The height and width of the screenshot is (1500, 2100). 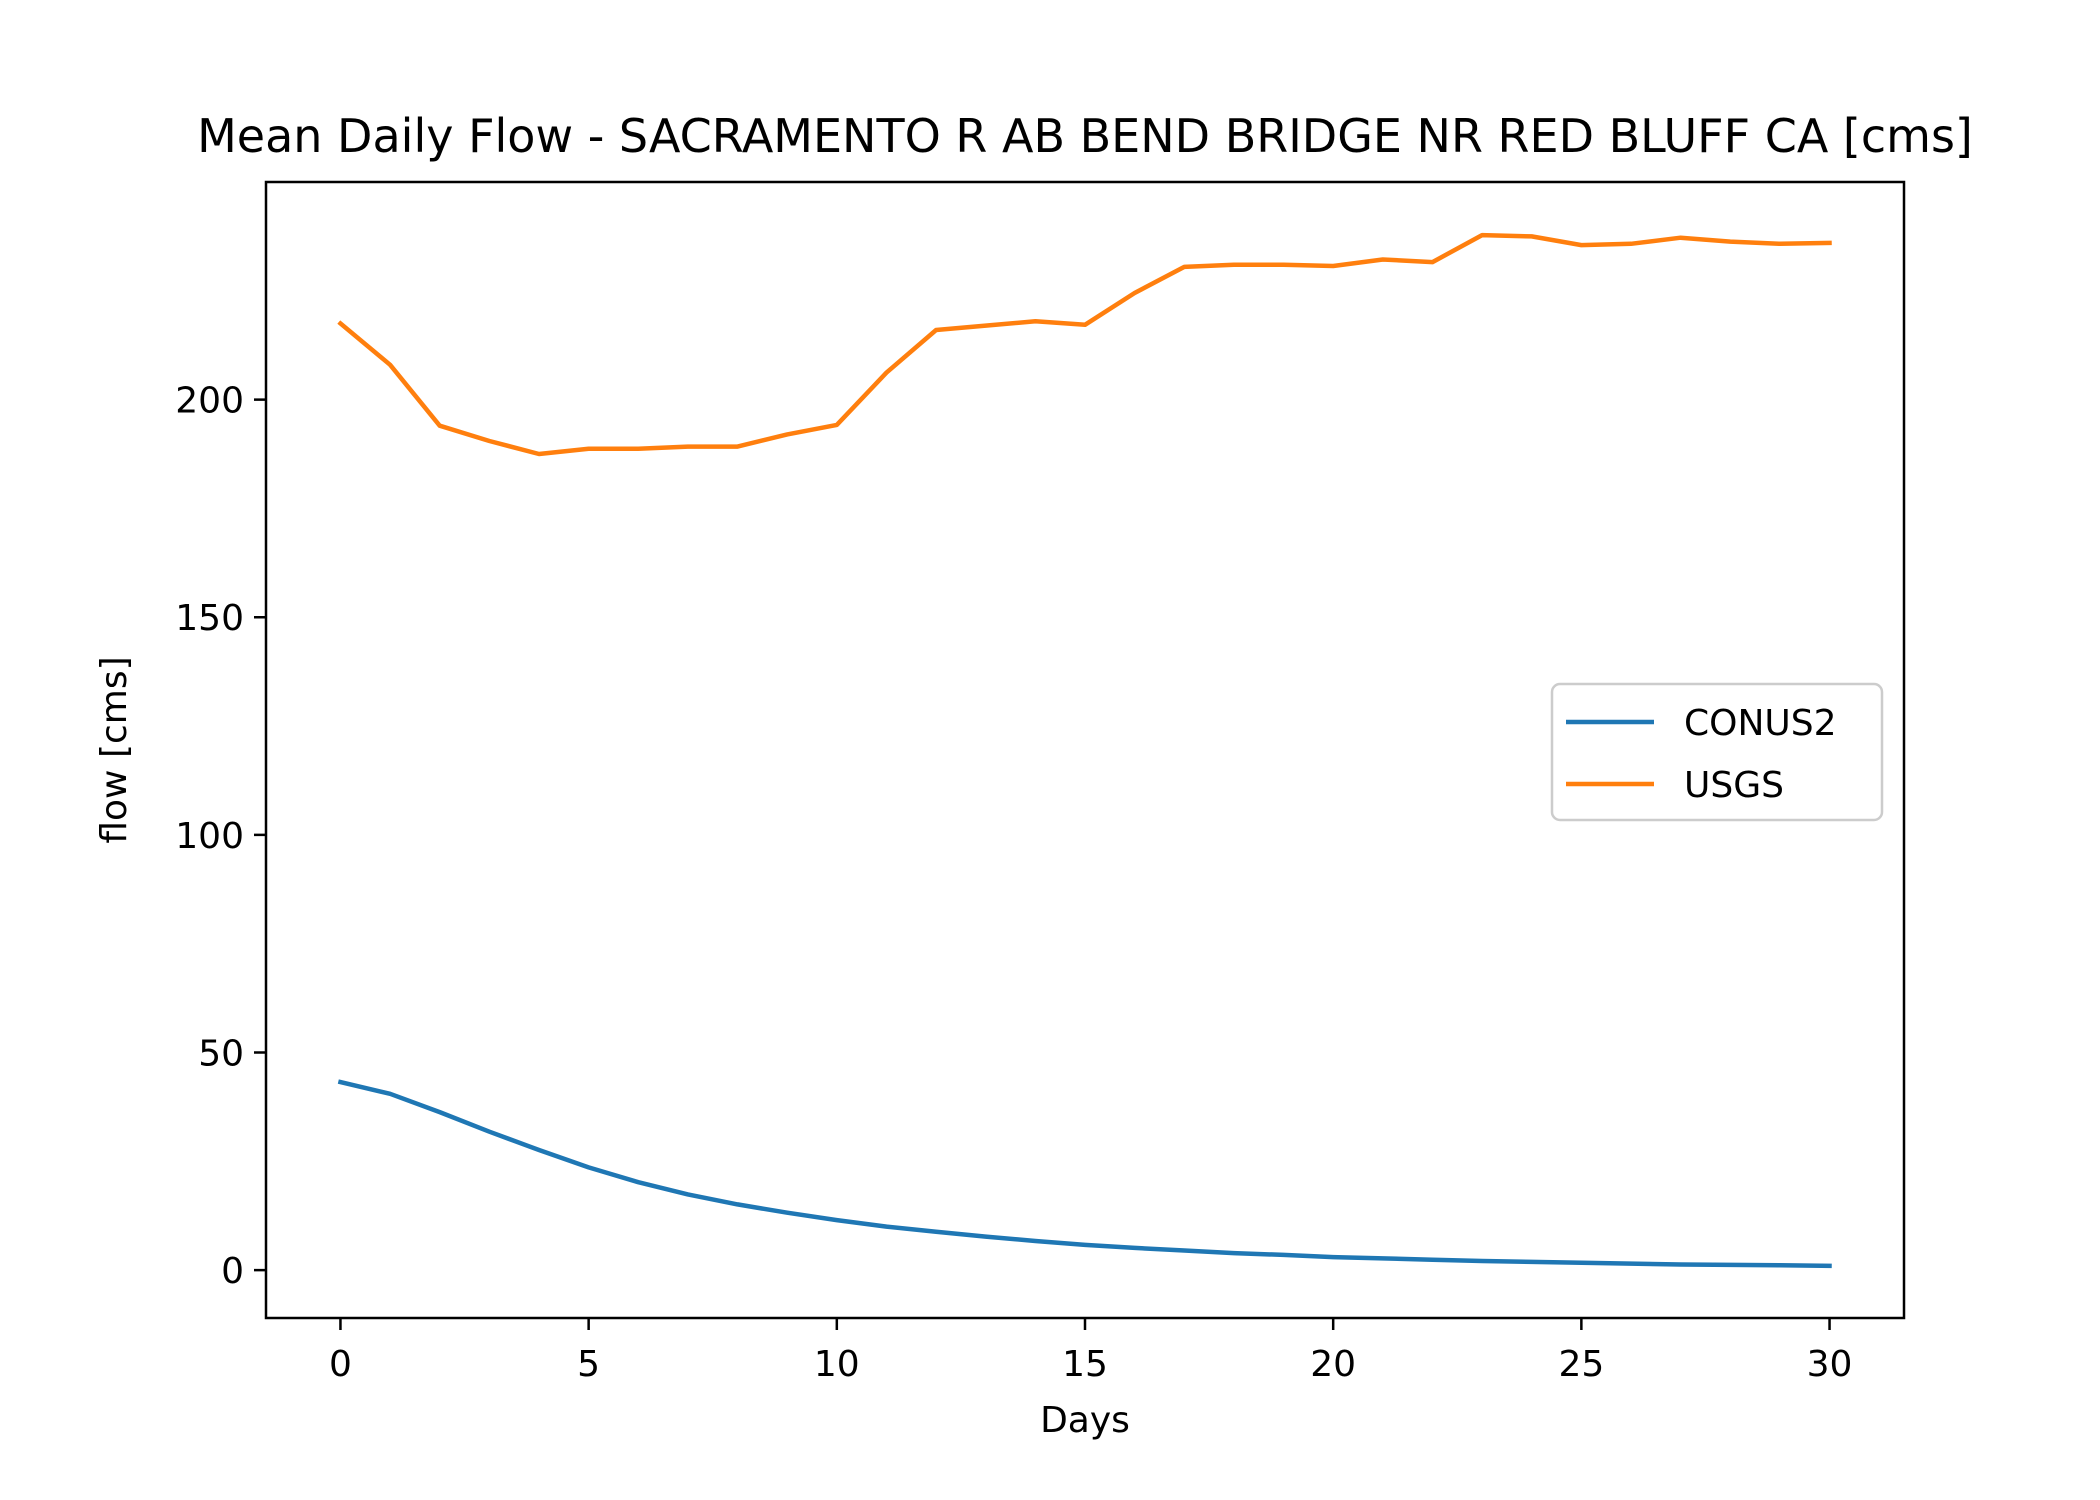 I want to click on y-tick-label: 50, so click(x=221, y=1053).